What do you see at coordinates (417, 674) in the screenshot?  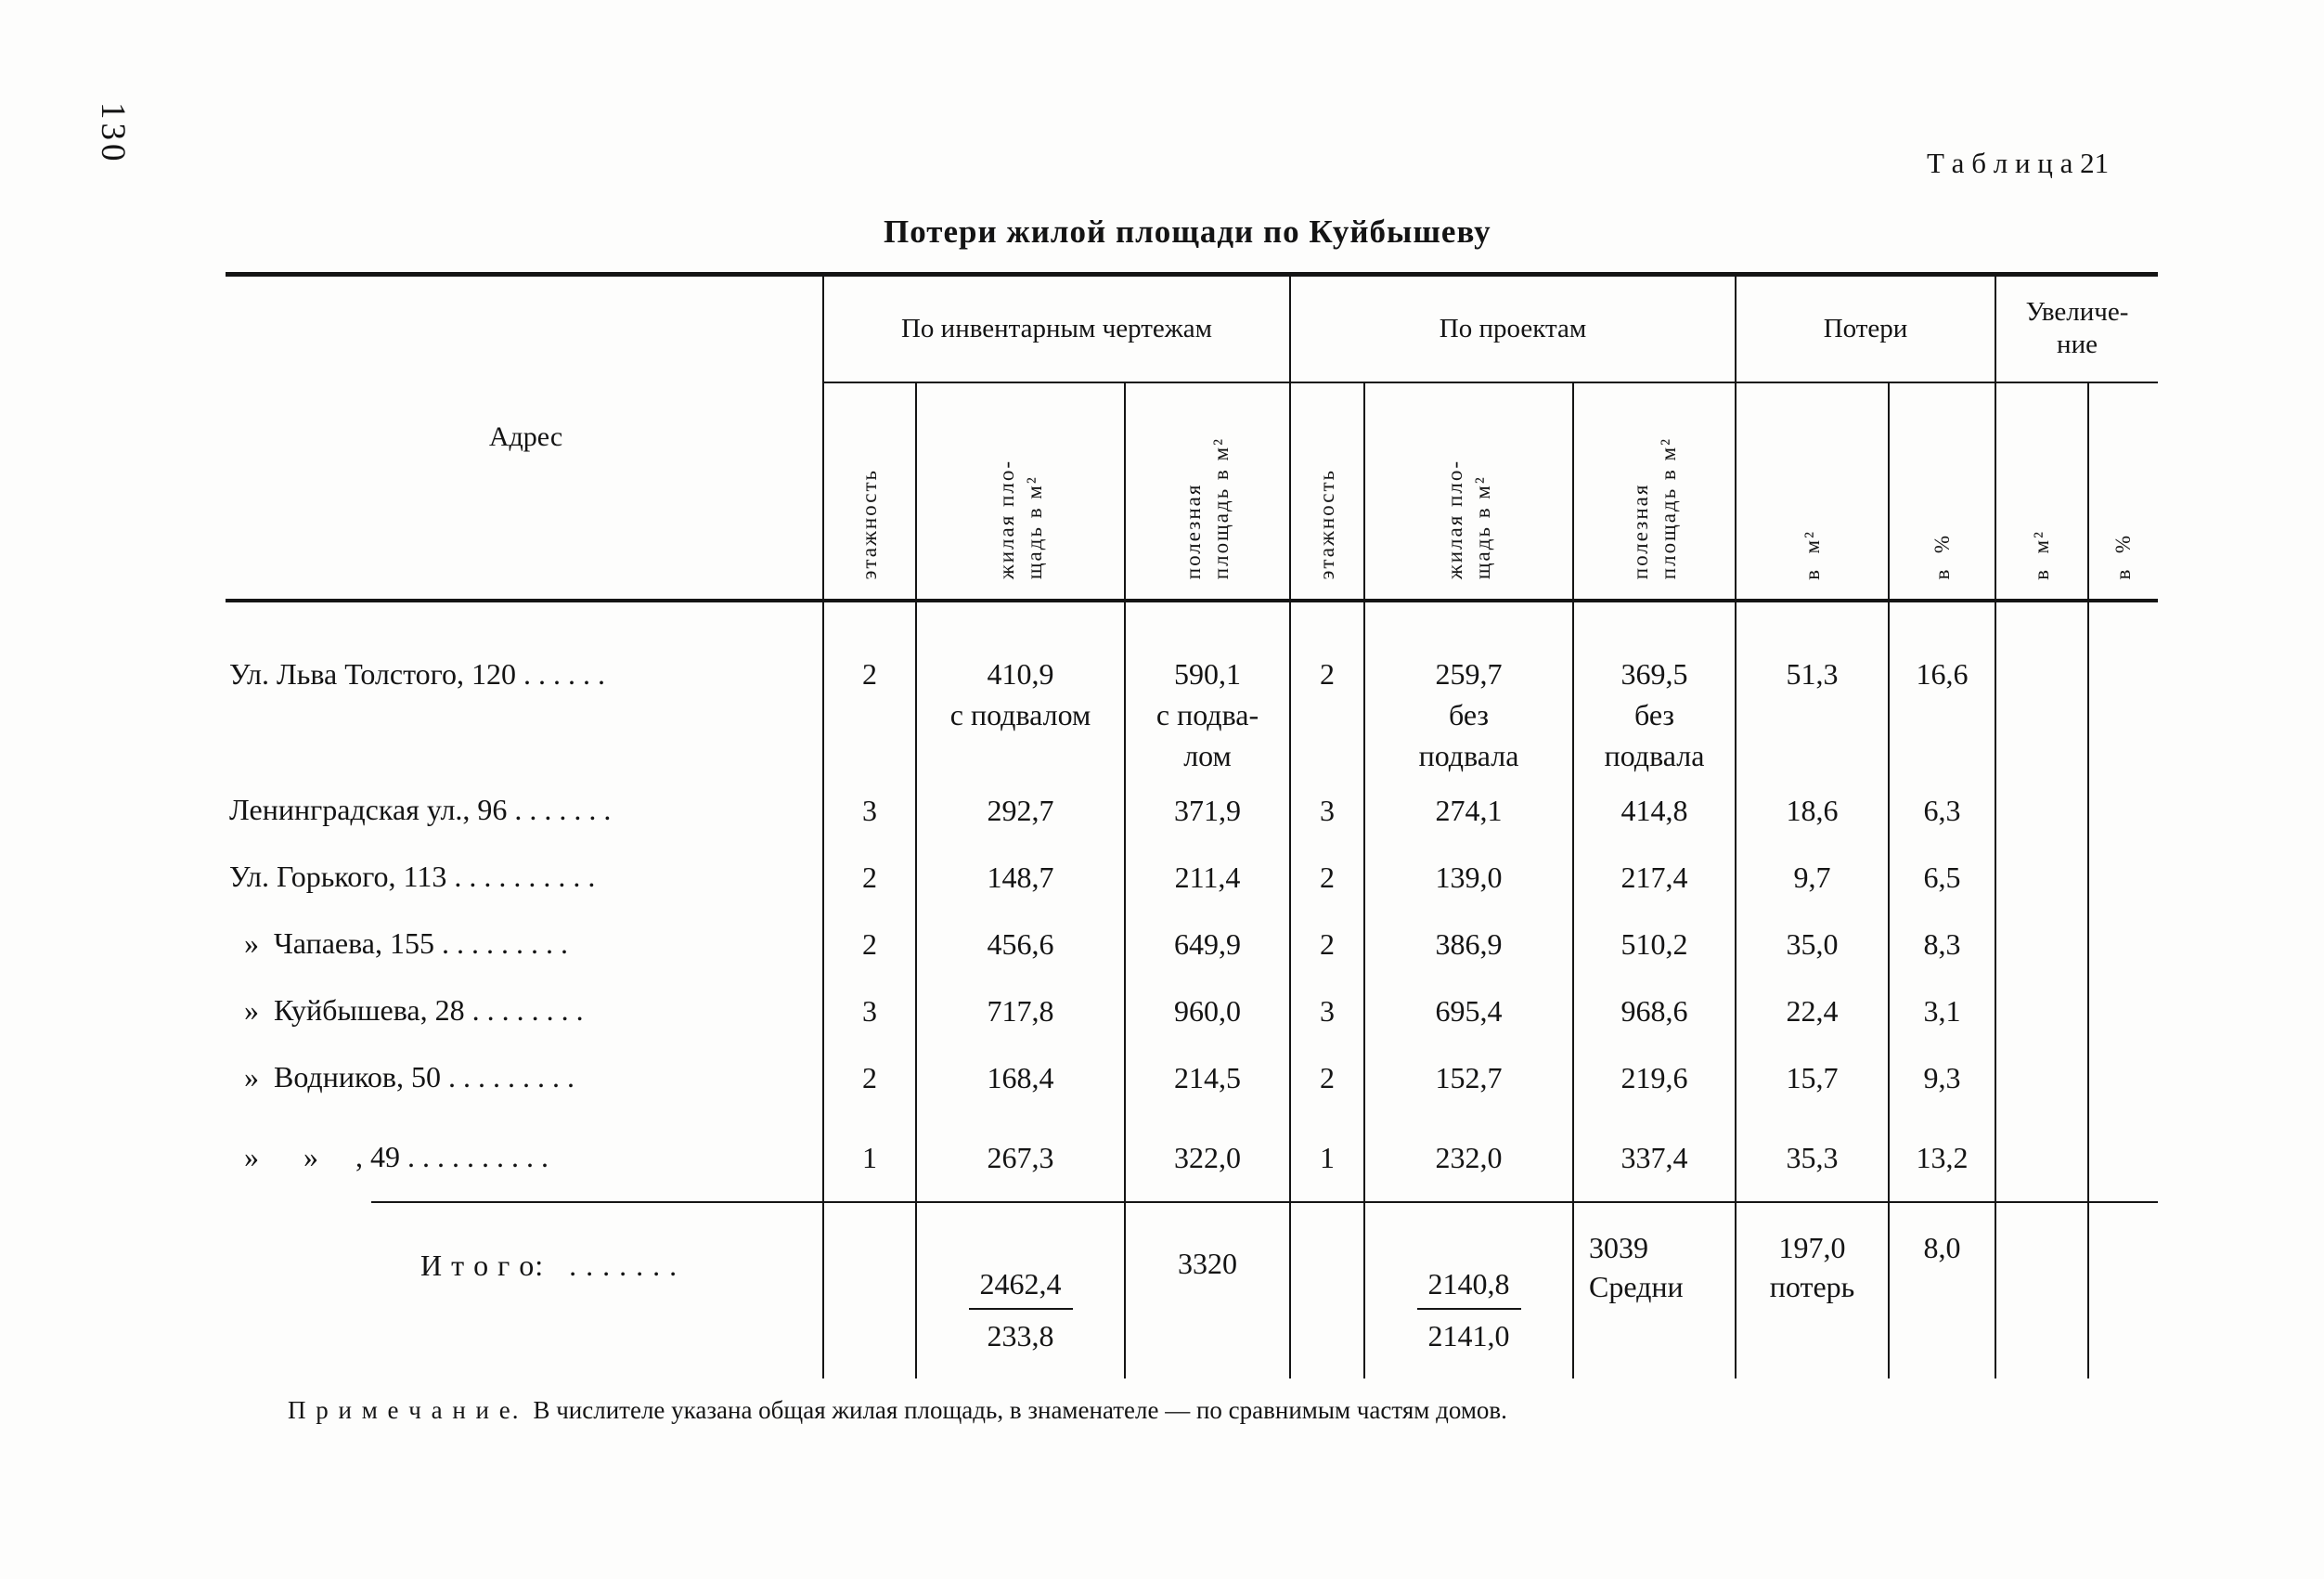 I see `address-cell: Ул. Льва Толстого, 120 . . . . . .` at bounding box center [417, 674].